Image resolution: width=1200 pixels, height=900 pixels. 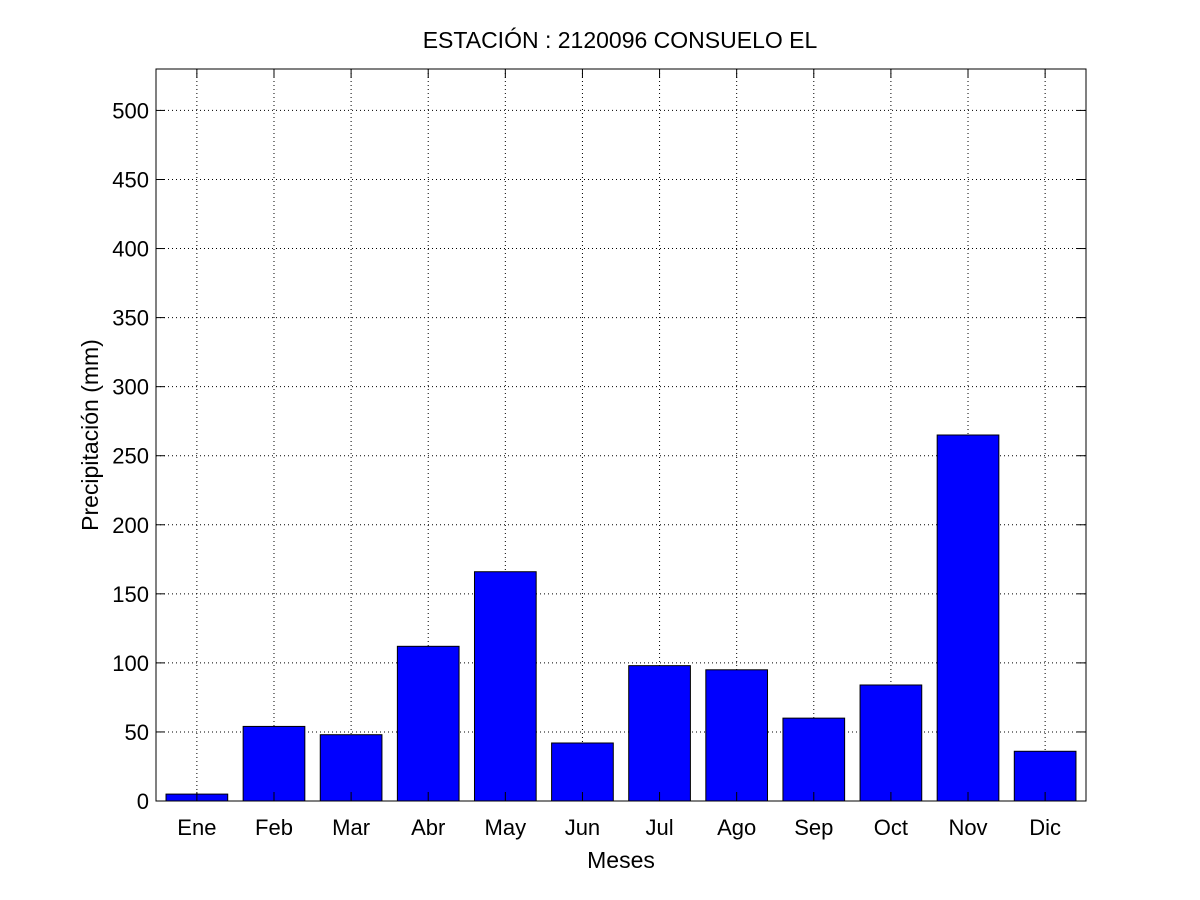 I want to click on y-tick-label: 250, so click(x=130, y=456).